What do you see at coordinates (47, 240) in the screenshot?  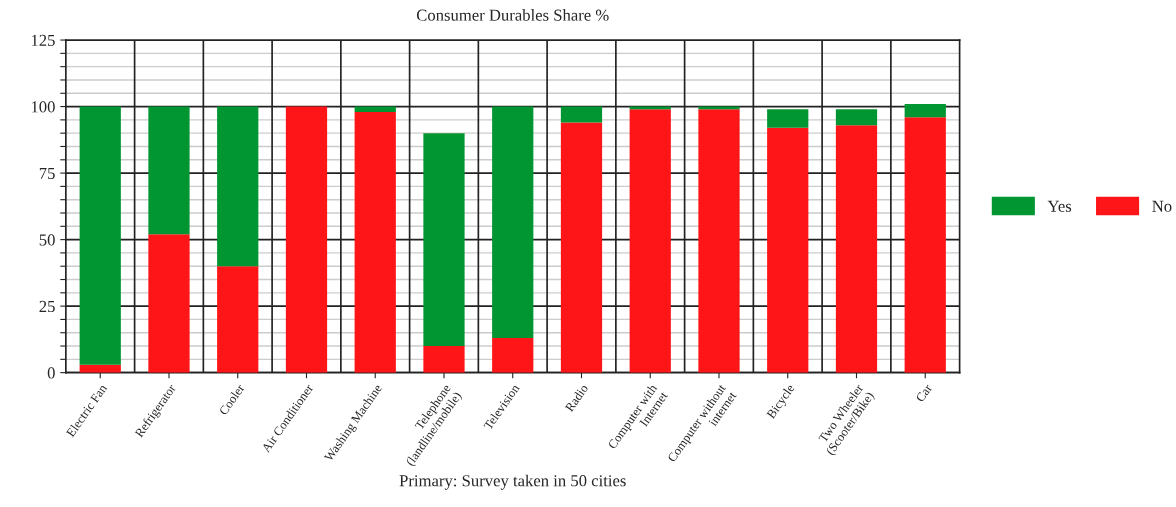 I see `y-tick-label: 50` at bounding box center [47, 240].